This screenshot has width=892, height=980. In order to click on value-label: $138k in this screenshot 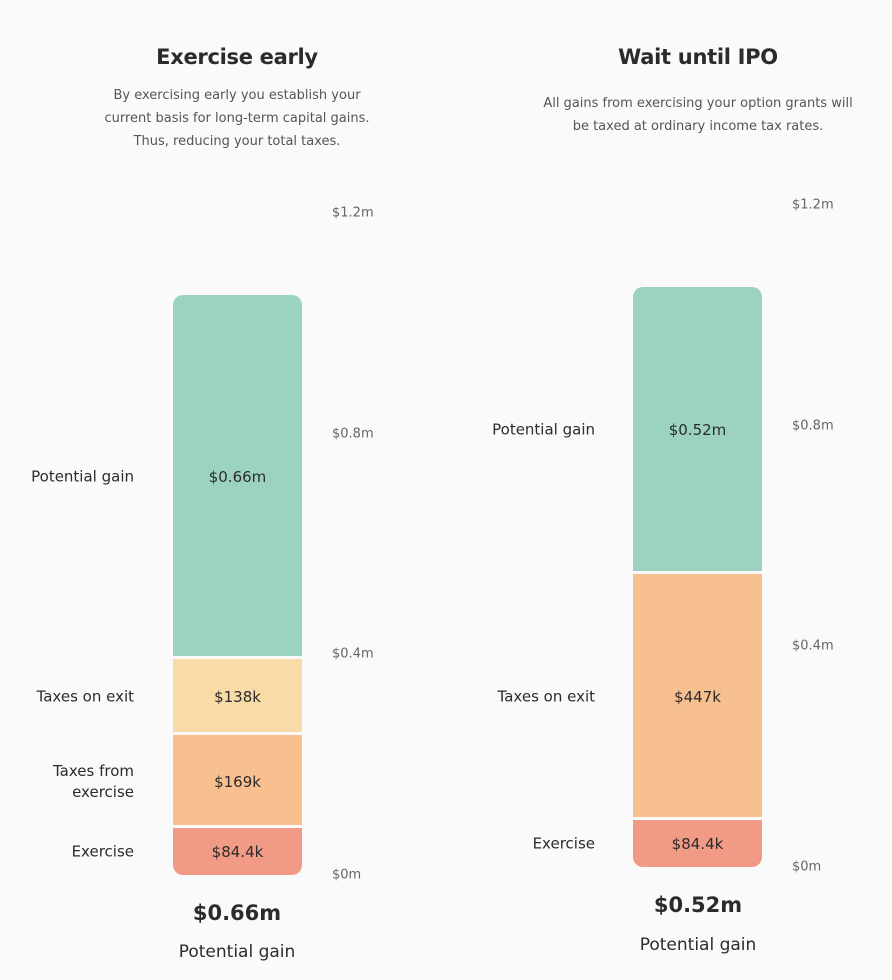, I will do `click(237, 697)`.